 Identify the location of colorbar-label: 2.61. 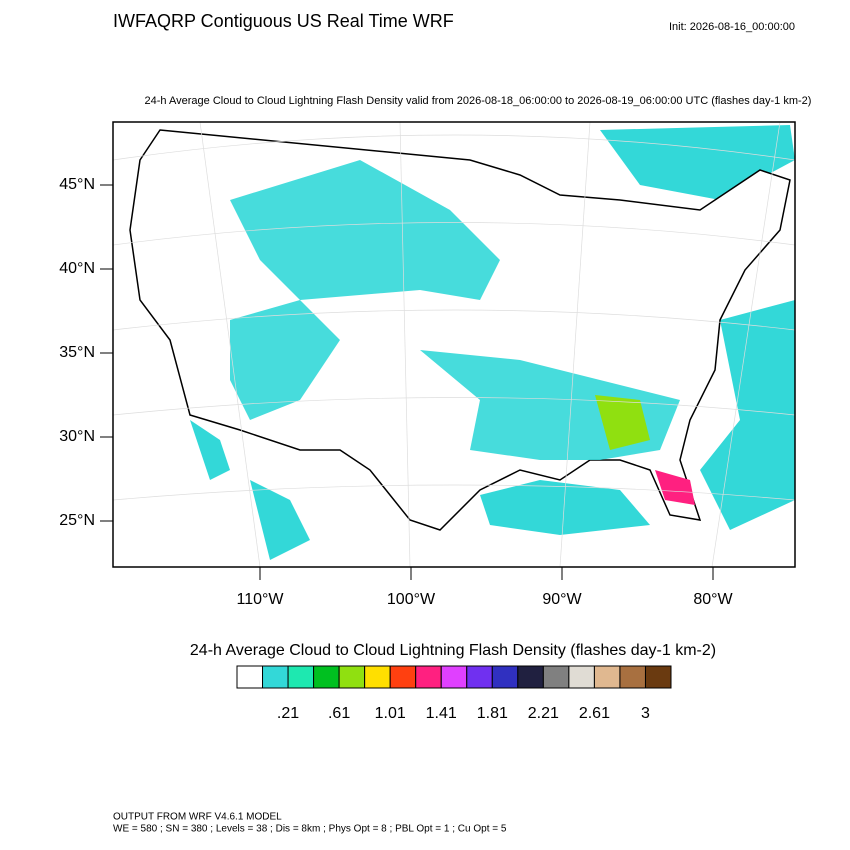
(594, 713).